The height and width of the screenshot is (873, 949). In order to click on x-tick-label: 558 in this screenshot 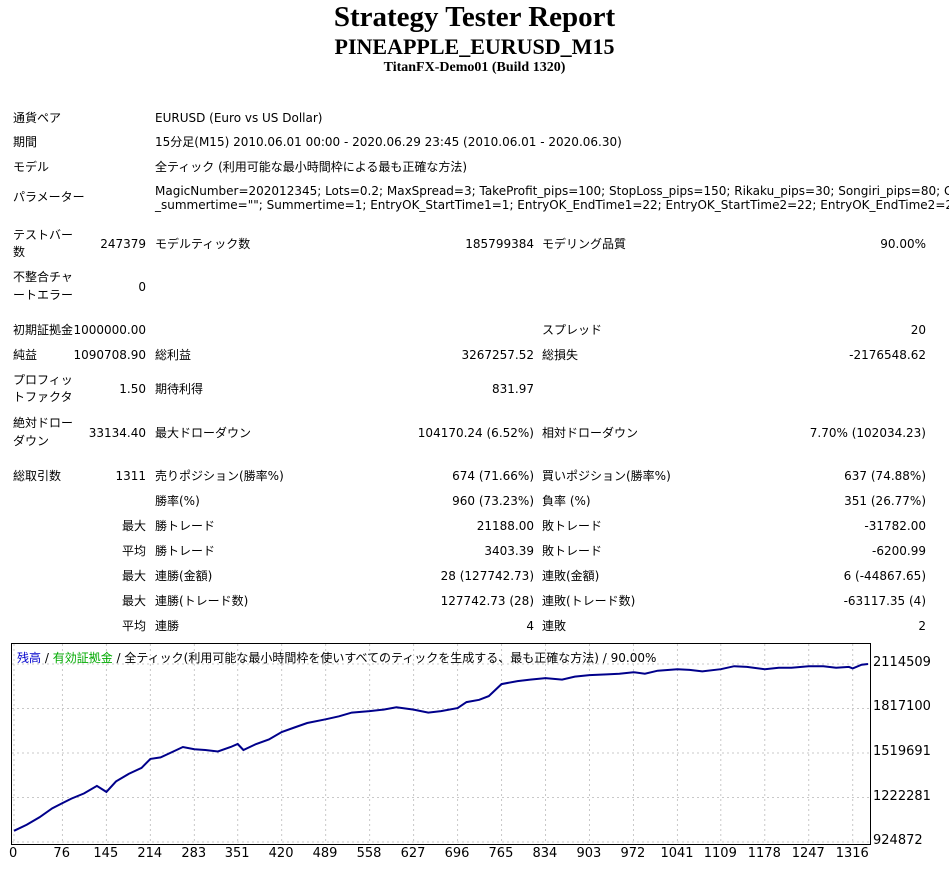, I will do `click(369, 853)`.